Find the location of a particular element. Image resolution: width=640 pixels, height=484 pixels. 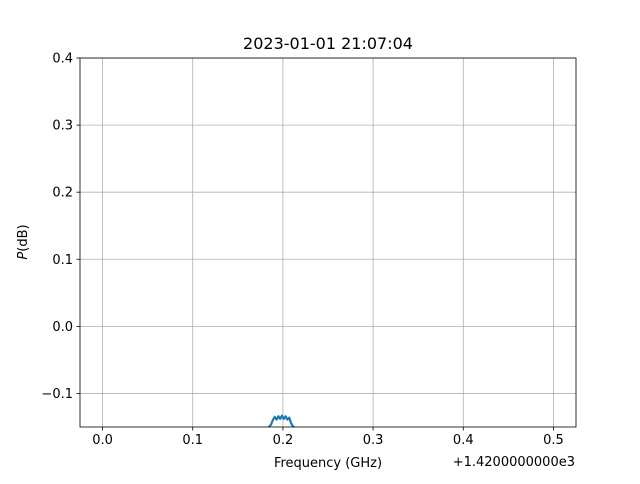

y-tick-label: 0.1 is located at coordinates (62, 260).